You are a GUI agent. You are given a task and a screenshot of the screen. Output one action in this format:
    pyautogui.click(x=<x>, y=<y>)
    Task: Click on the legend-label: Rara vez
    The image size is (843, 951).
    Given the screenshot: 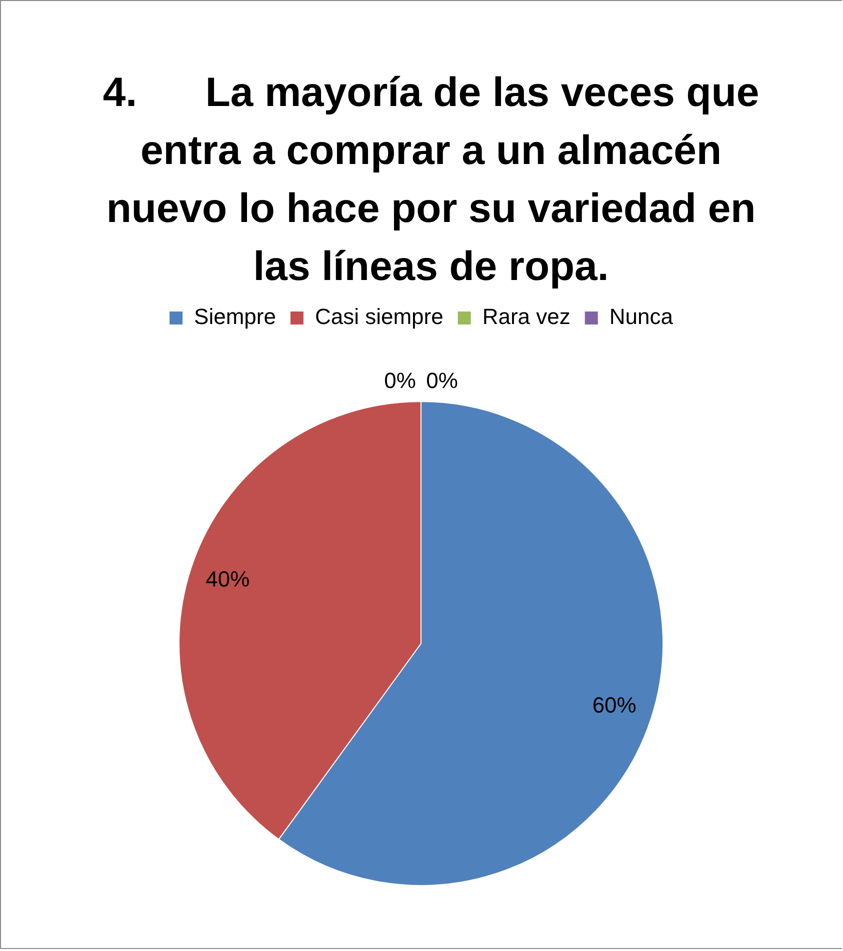 What is the action you would take?
    pyautogui.click(x=526, y=317)
    